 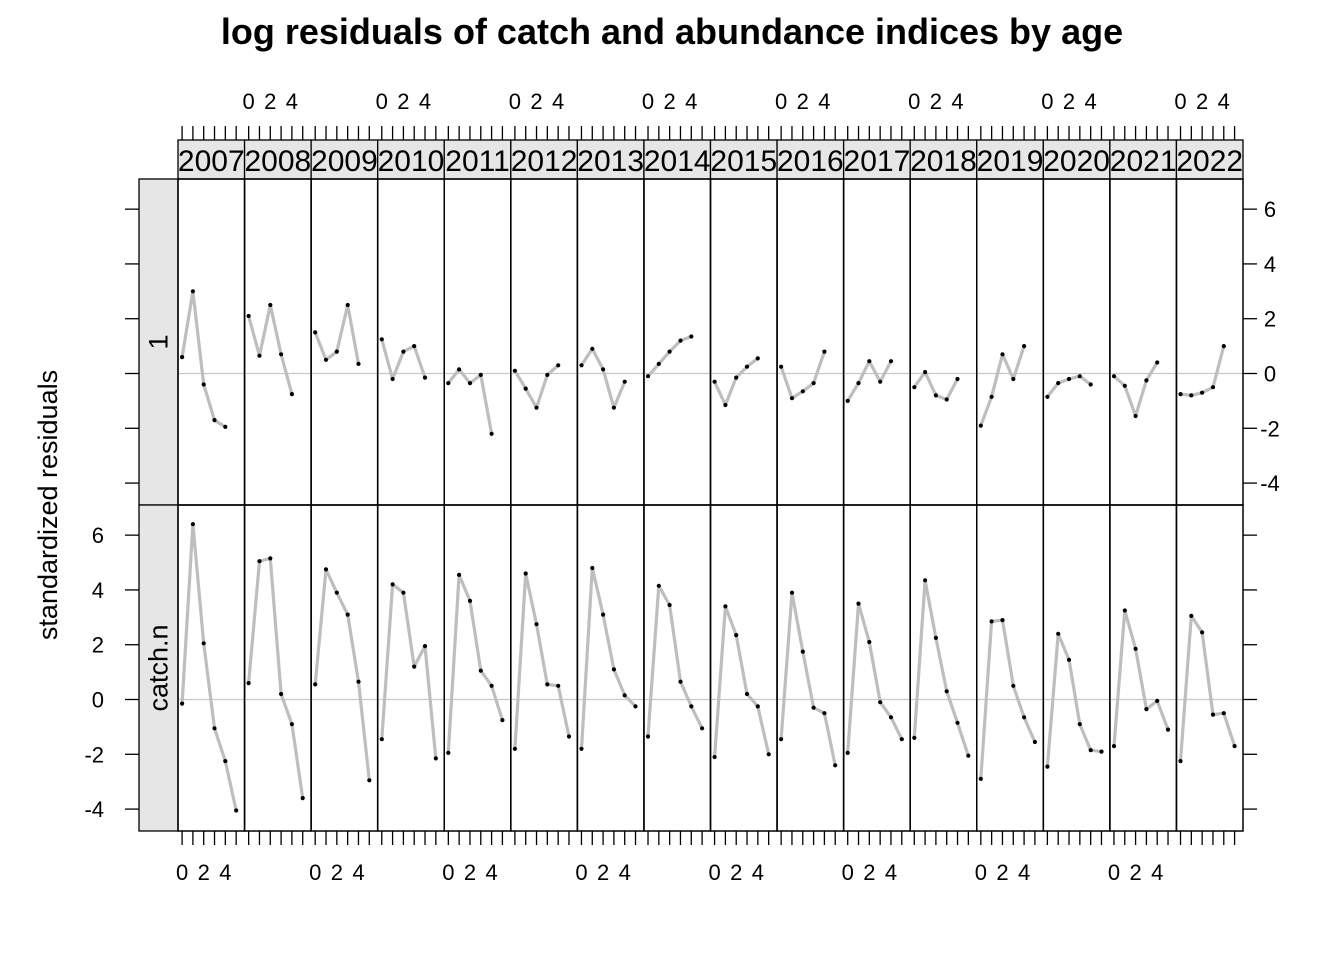 I want to click on series-line-catch.n-2009, so click(x=342, y=674).